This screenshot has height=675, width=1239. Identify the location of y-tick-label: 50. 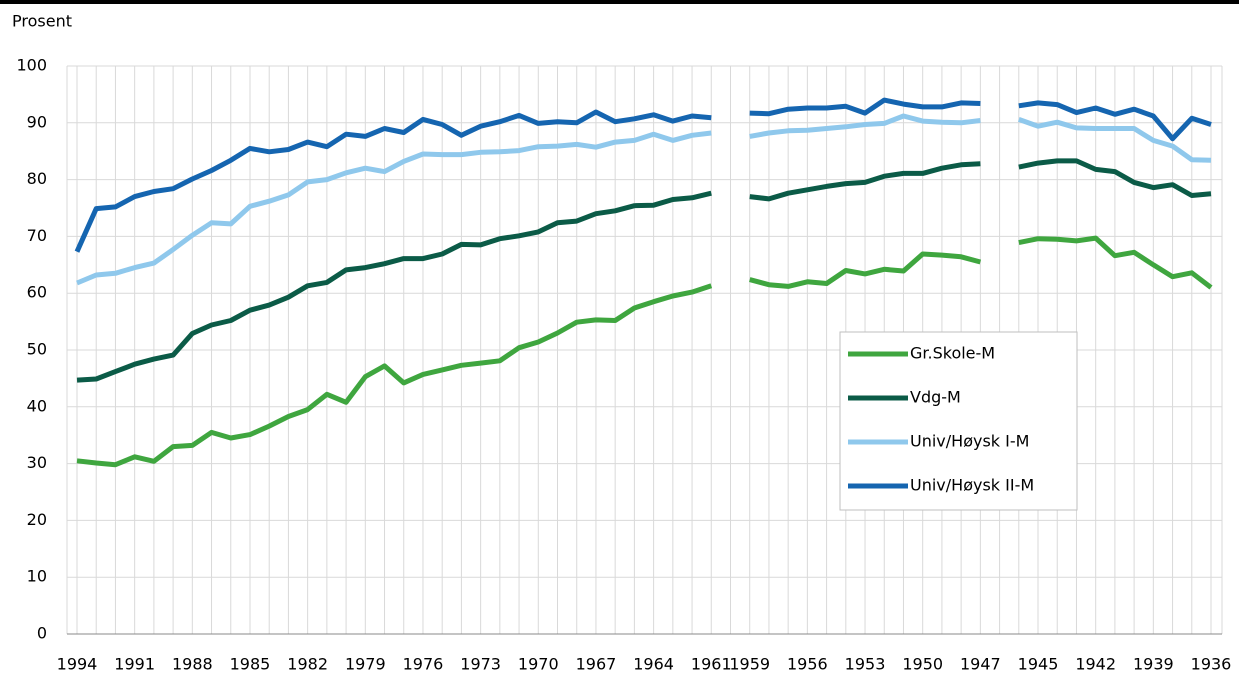
(37, 349).